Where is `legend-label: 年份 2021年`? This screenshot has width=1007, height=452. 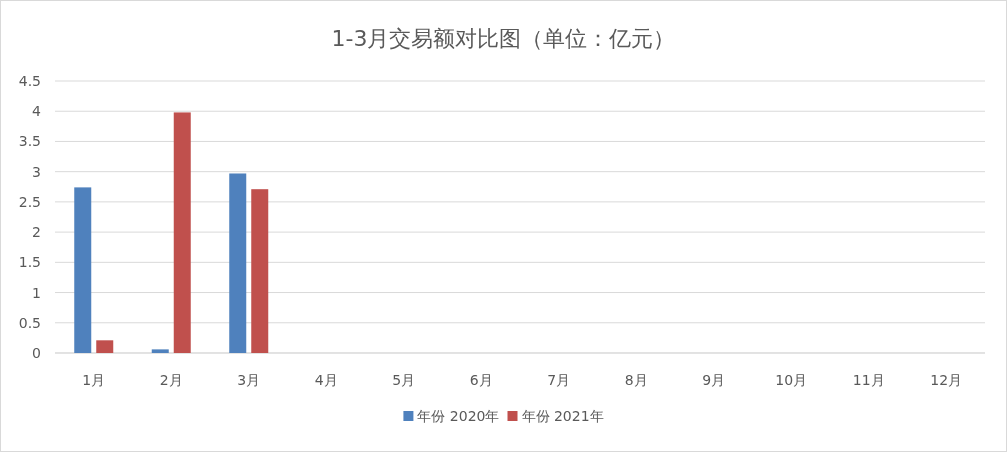
legend-label: 年份 2021年 is located at coordinates (562, 416).